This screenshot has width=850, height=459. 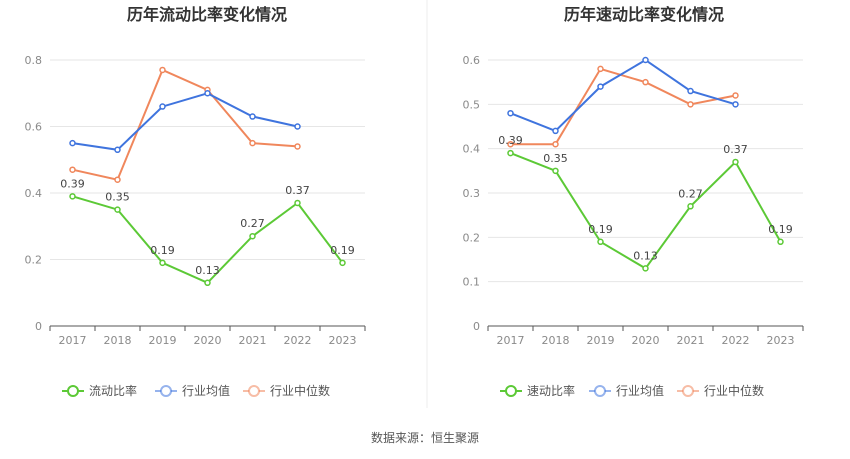 I want to click on data-source-note: 数据来源：恒生聚源, so click(x=425, y=437).